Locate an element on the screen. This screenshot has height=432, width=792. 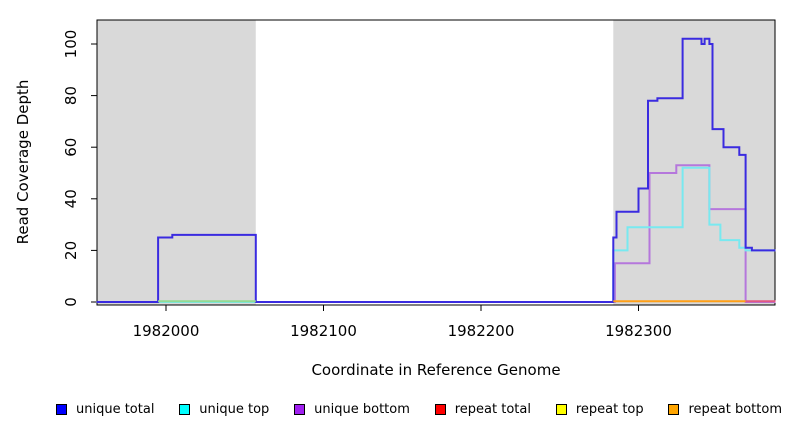
x-tick-label: 1982000 is located at coordinates (166, 331).